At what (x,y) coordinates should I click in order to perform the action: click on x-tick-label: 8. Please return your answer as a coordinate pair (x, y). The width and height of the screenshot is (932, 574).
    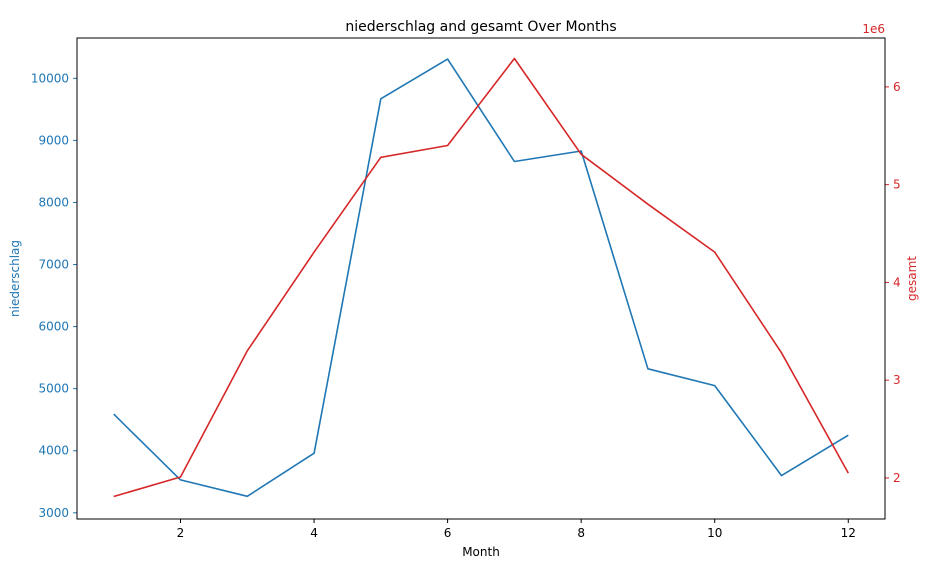
    Looking at the image, I should click on (581, 533).